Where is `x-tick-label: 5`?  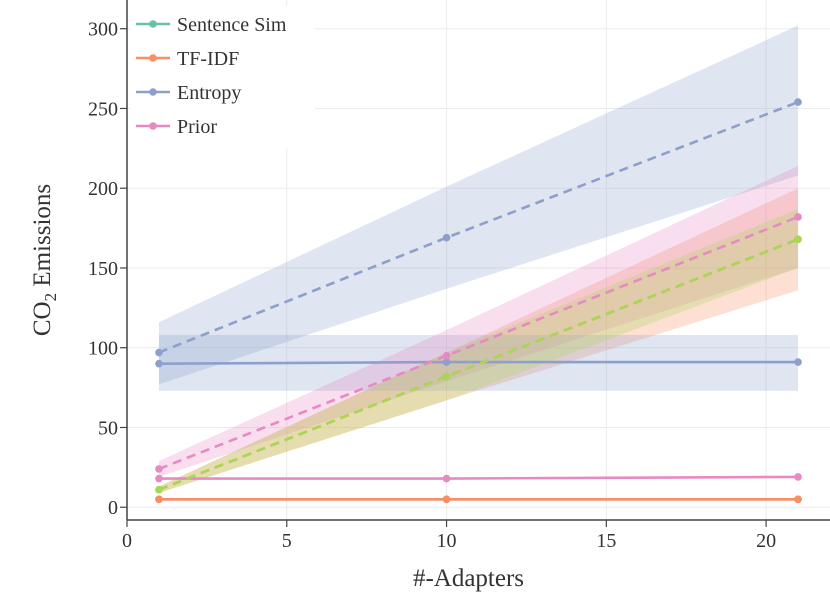
x-tick-label: 5 is located at coordinates (287, 541).